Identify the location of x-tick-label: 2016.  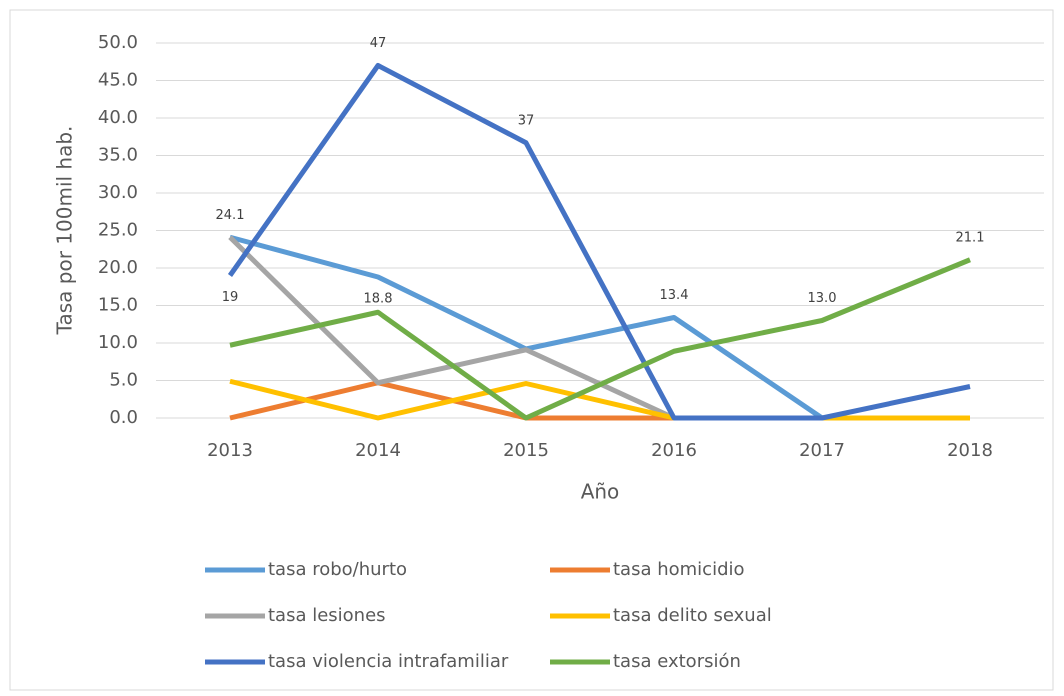
(674, 450).